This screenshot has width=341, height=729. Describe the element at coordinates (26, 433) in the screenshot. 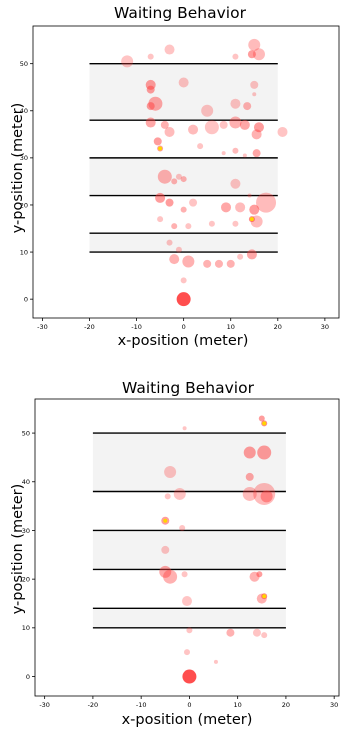

I see `y-tick-label: 50` at that location.